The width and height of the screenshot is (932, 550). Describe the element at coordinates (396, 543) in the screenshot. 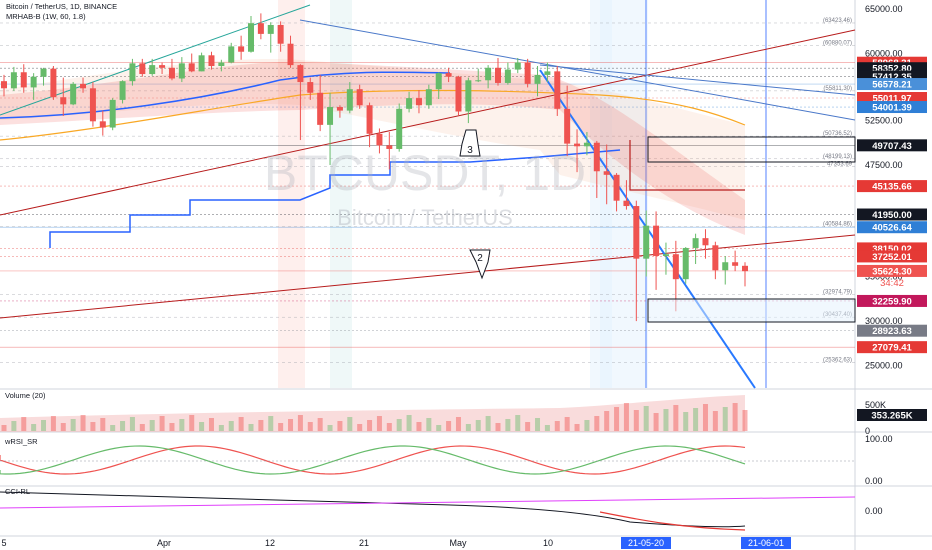

I see `time-axis: 5 Apr 12 21 May 10 21-05-20 21-06-01` at that location.